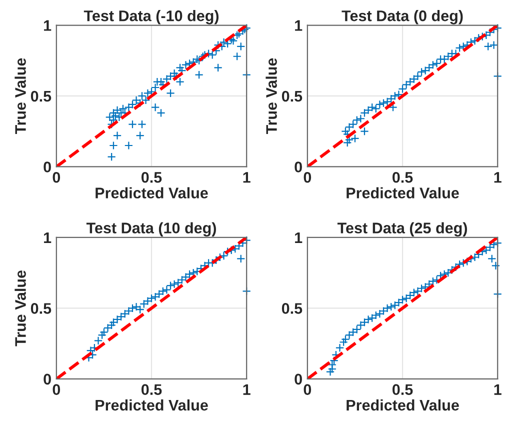 Image resolution: width=513 pixels, height=421 pixels. What do you see at coordinates (402, 229) in the screenshot?
I see `chart-title: Test Data (25 deg)` at bounding box center [402, 229].